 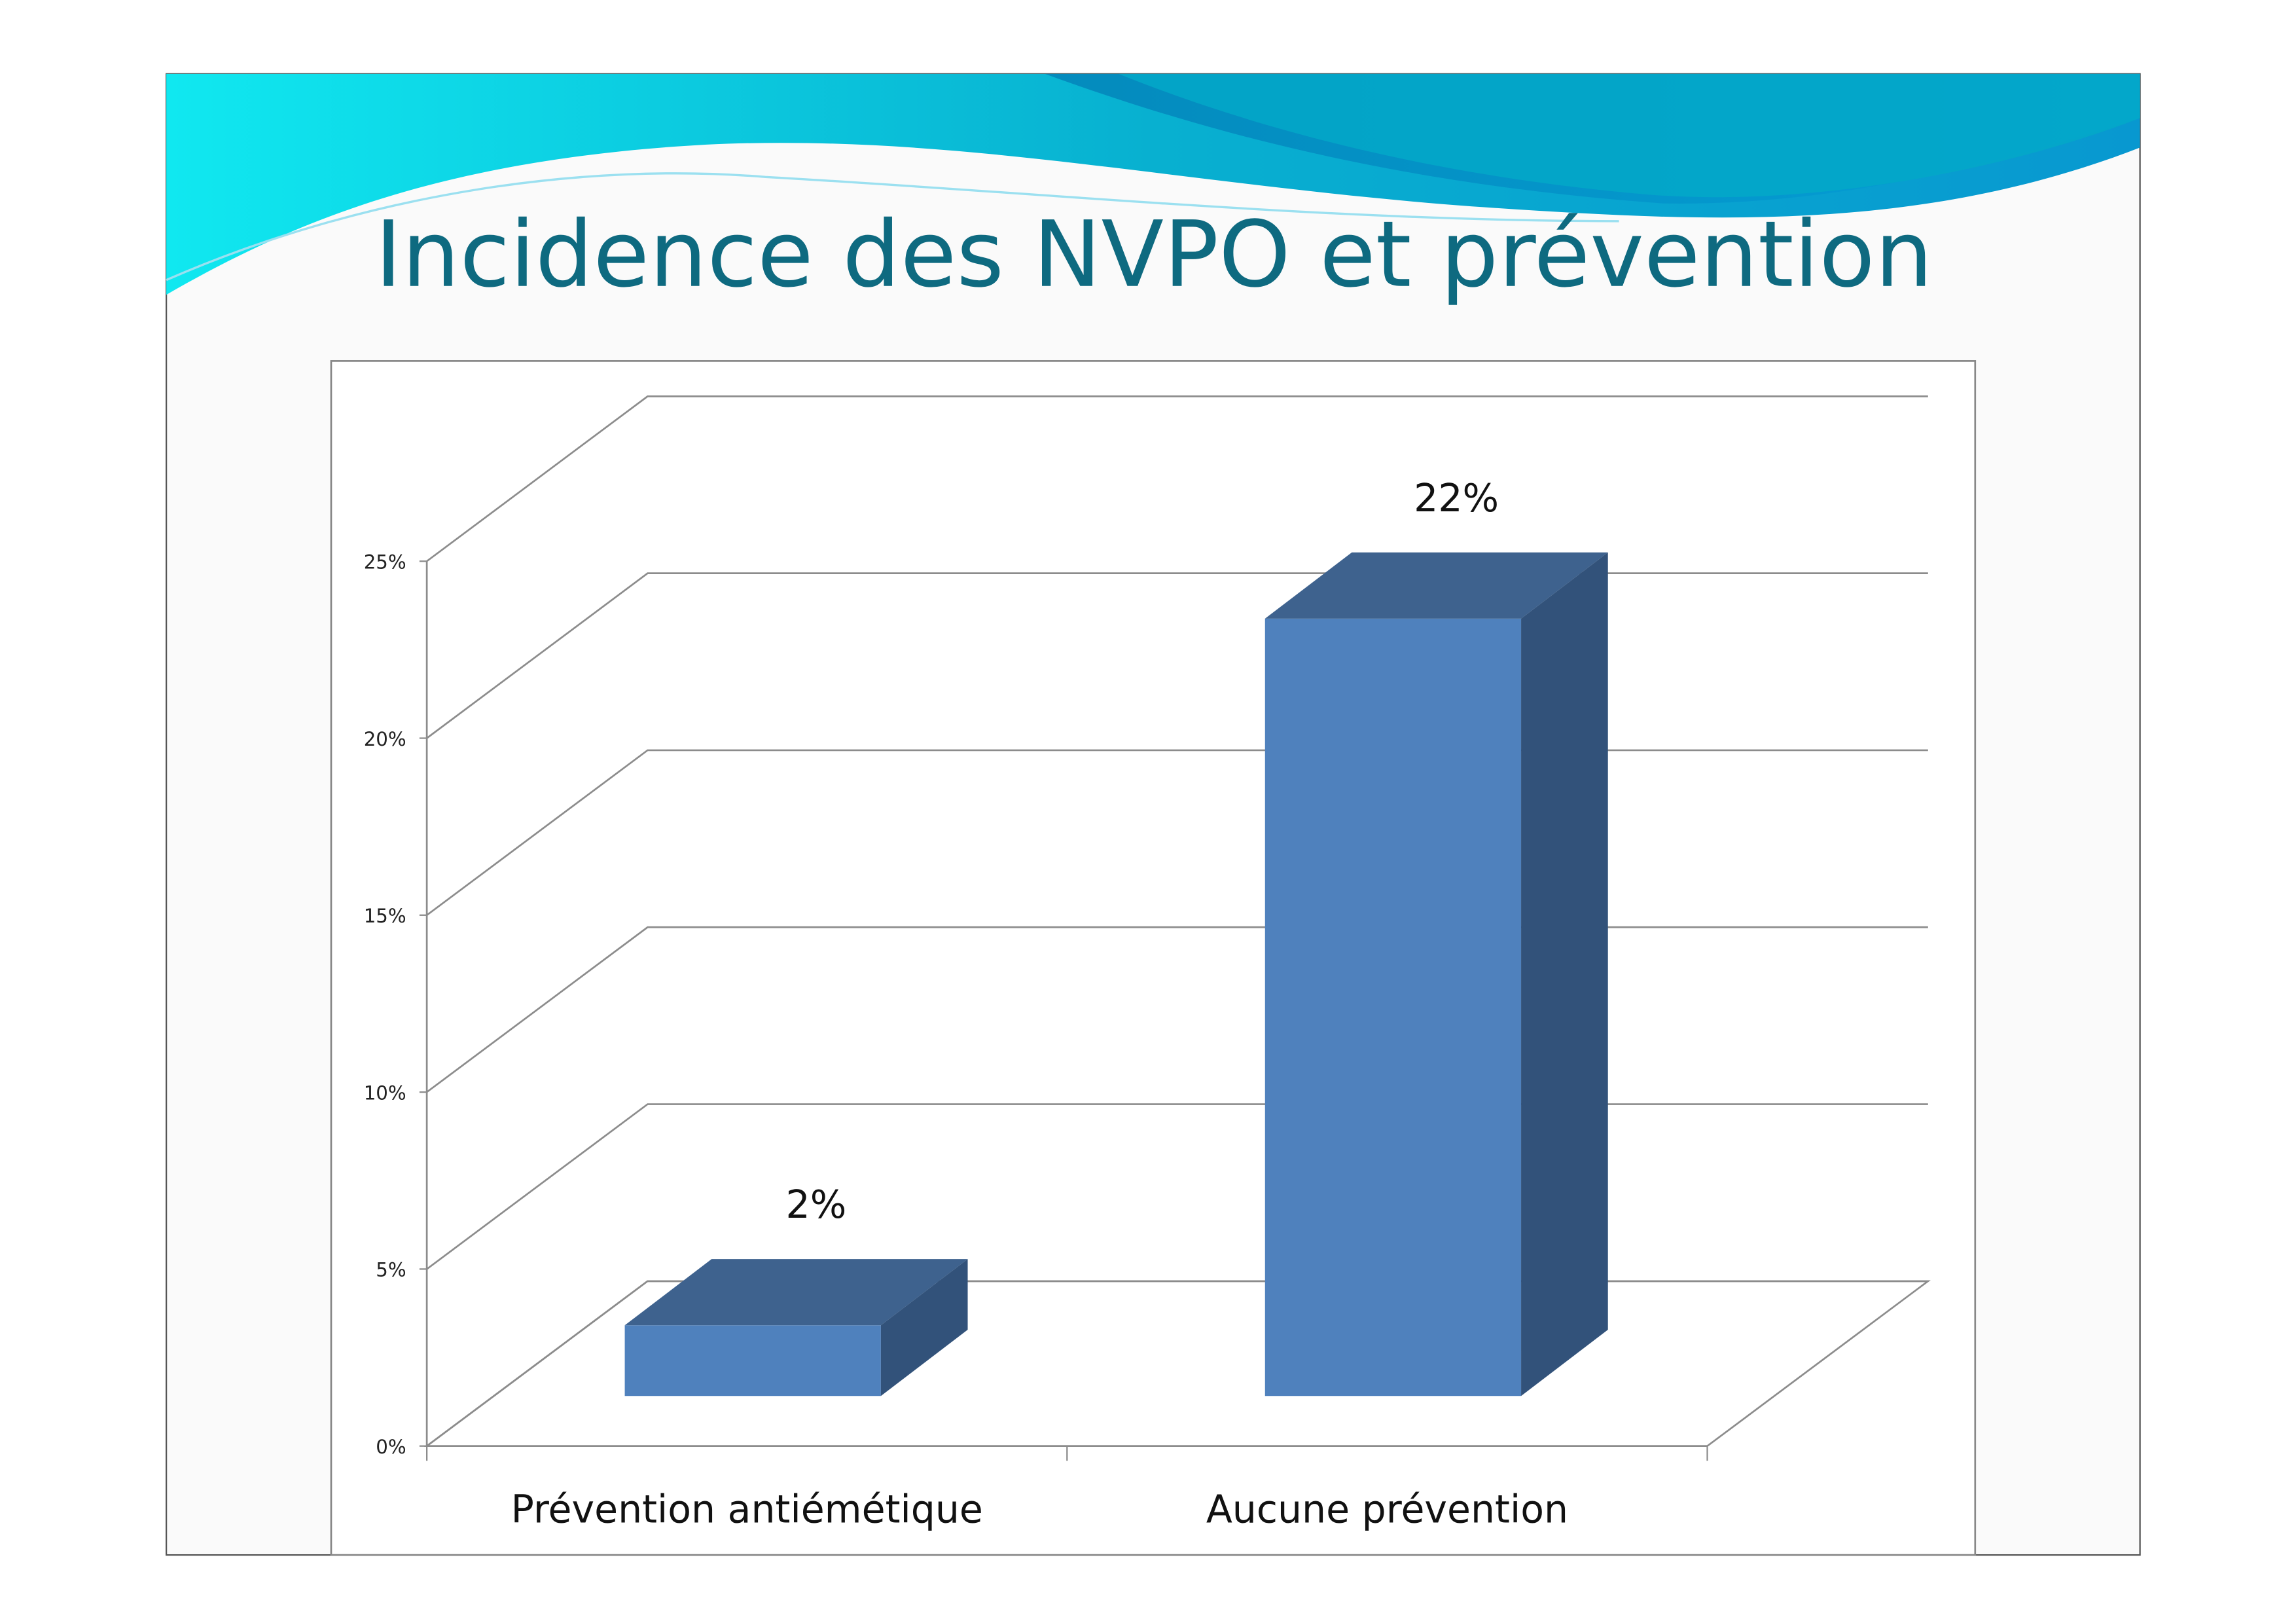 I want to click on slide-title: Incidence des NVPO et prévention, so click(x=1154, y=255).